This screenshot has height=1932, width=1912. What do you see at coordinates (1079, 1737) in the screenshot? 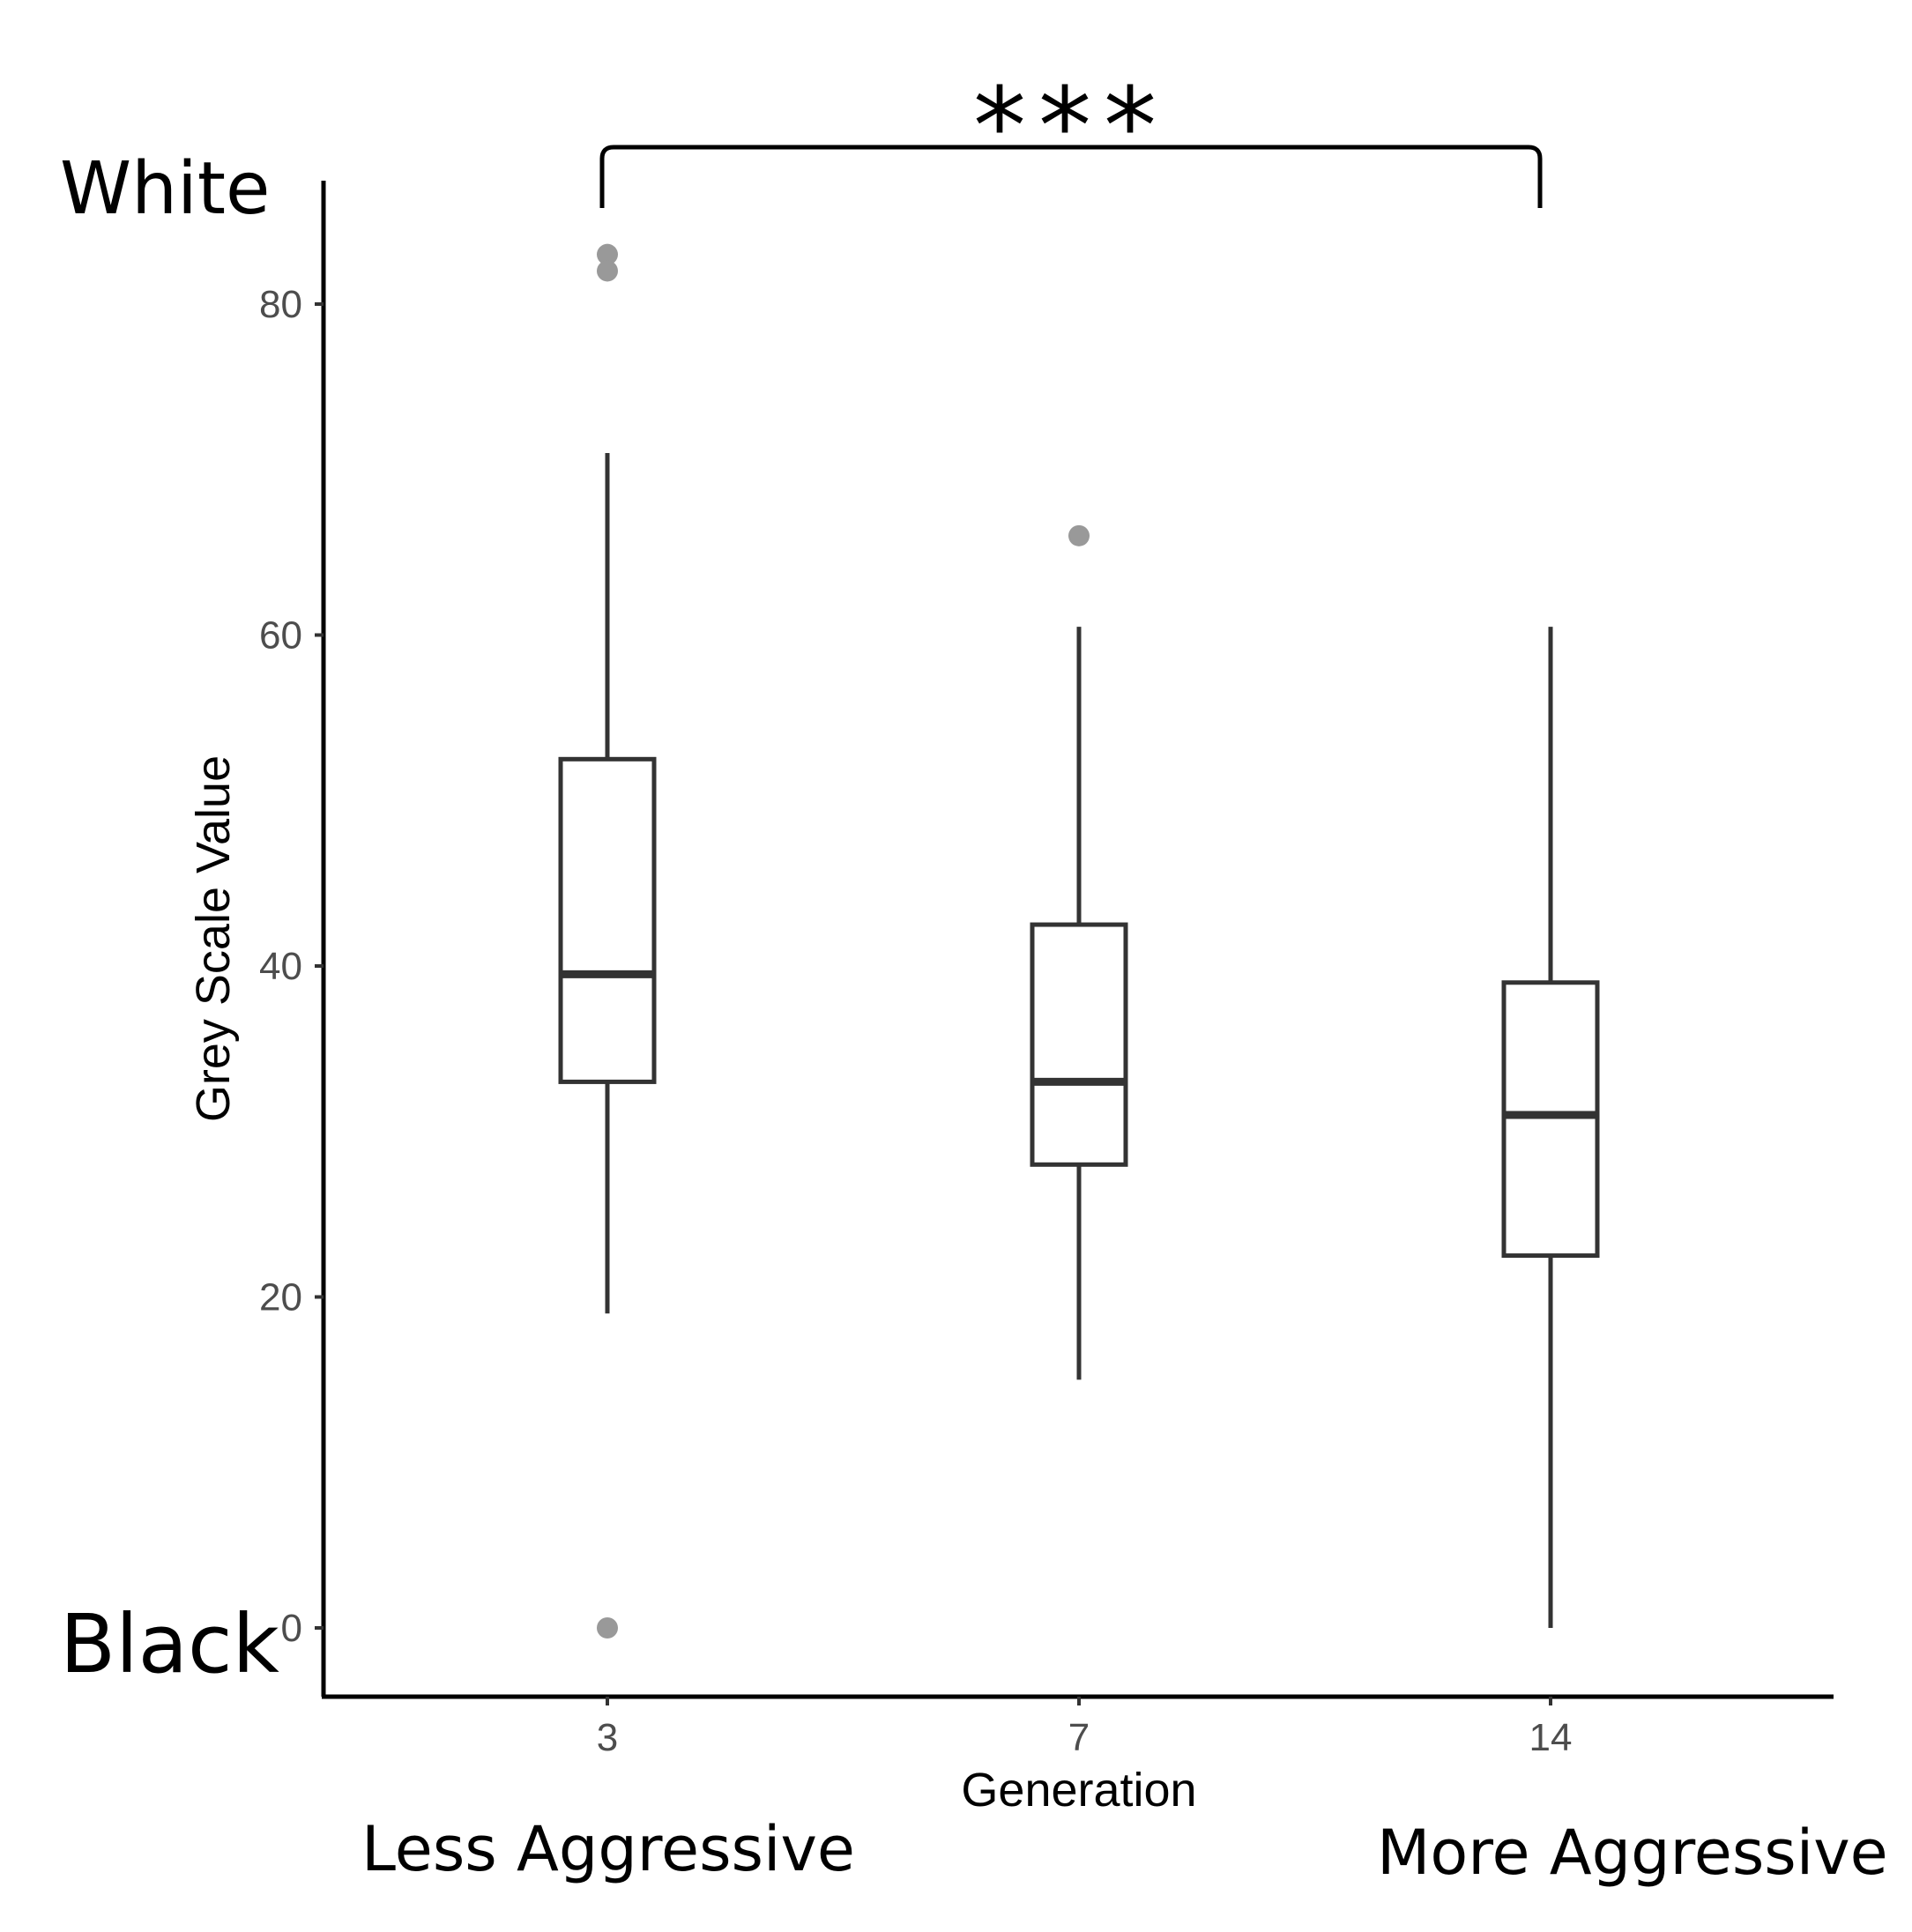
I see `x-tick-label: 7` at bounding box center [1079, 1737].